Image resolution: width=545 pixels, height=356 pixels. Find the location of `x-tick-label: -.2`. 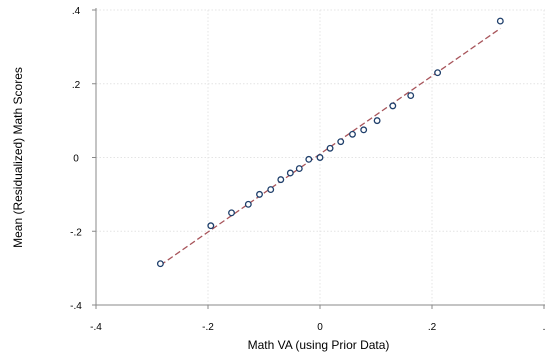

x-tick-label: -.2 is located at coordinates (208, 327).